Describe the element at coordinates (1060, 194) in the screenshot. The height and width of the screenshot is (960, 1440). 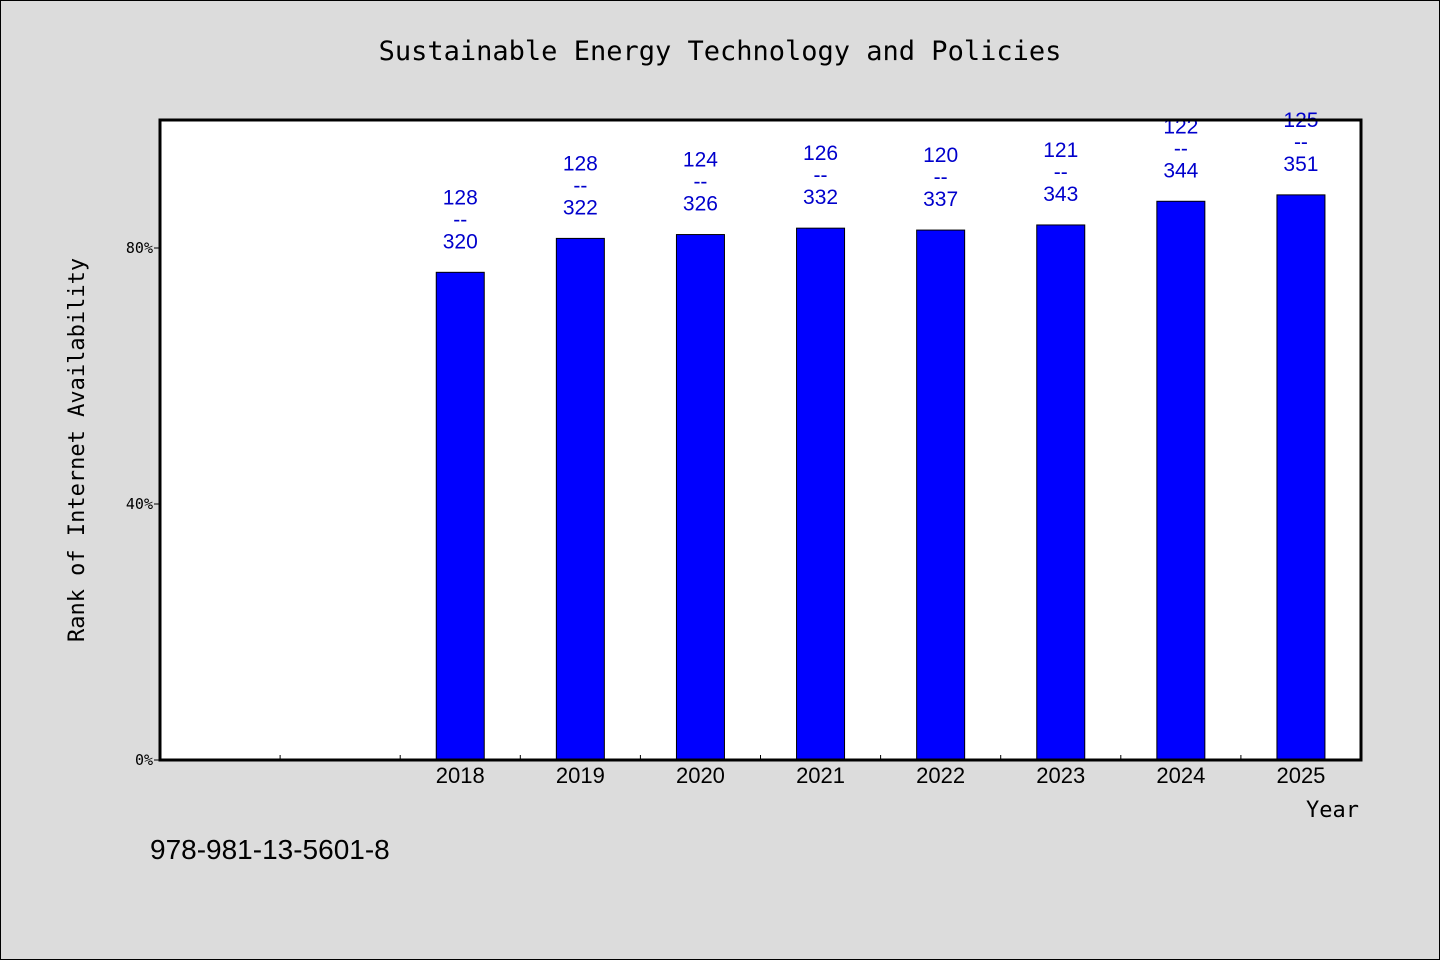
I see `data-label: 343` at that location.